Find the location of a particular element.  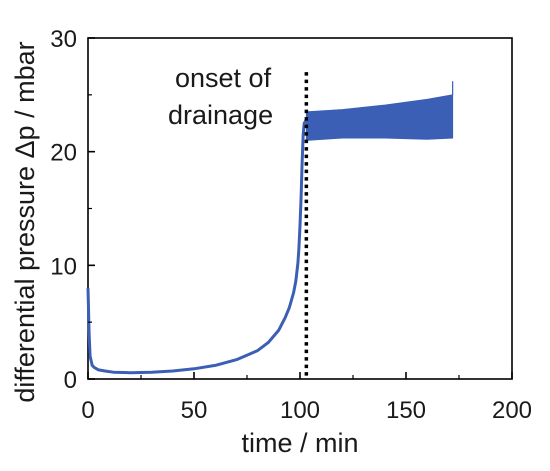

x-tick-label: 50 is located at coordinates (194, 410).